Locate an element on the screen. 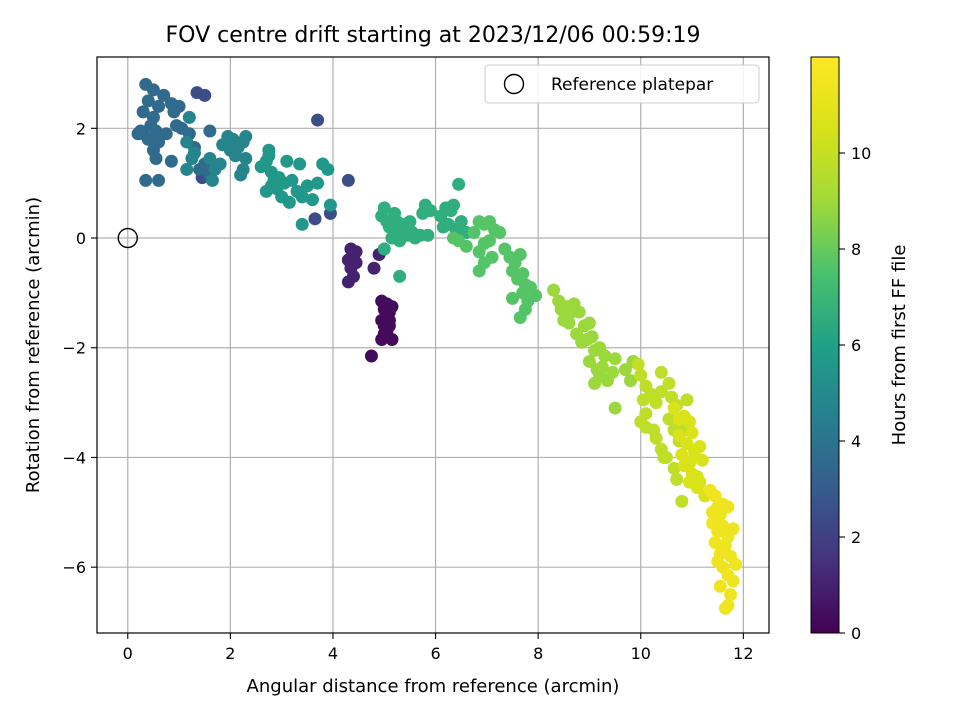  x-axis-ticks: 0 2 4 6 8 10 12 is located at coordinates (438, 648).